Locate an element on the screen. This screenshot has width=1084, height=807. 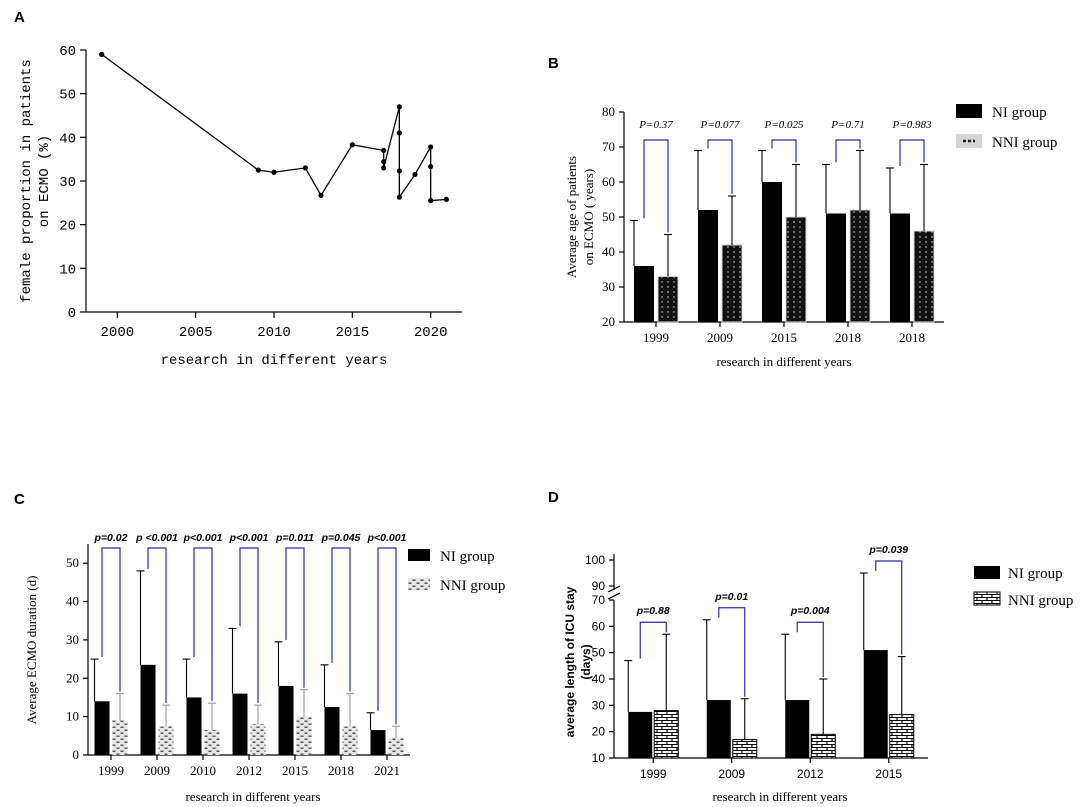
panel-d-legend-ni-swatch is located at coordinates (987, 572).